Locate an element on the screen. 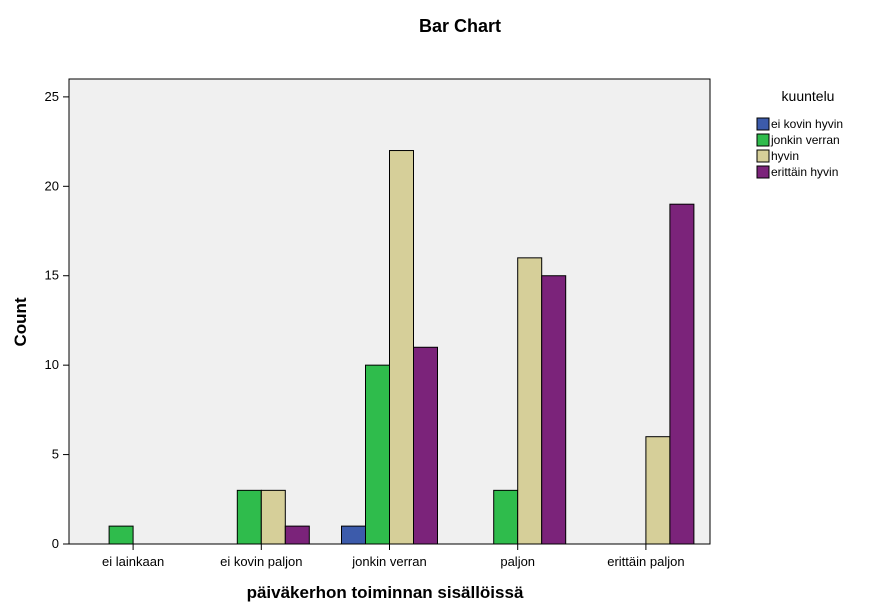  legend-title: kuuntelu is located at coordinates (808, 96).